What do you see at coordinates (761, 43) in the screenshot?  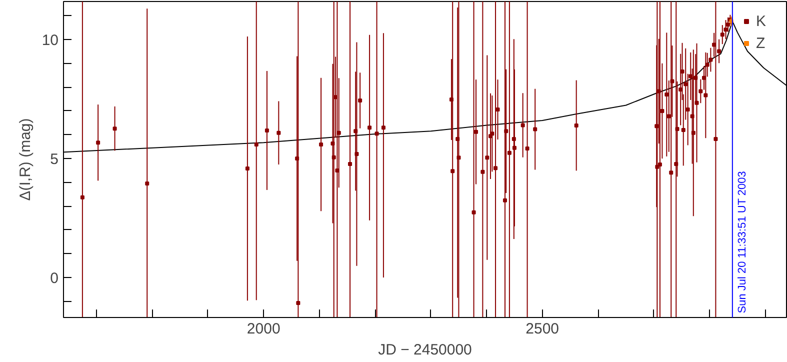 I see `legend-label: Z` at bounding box center [761, 43].